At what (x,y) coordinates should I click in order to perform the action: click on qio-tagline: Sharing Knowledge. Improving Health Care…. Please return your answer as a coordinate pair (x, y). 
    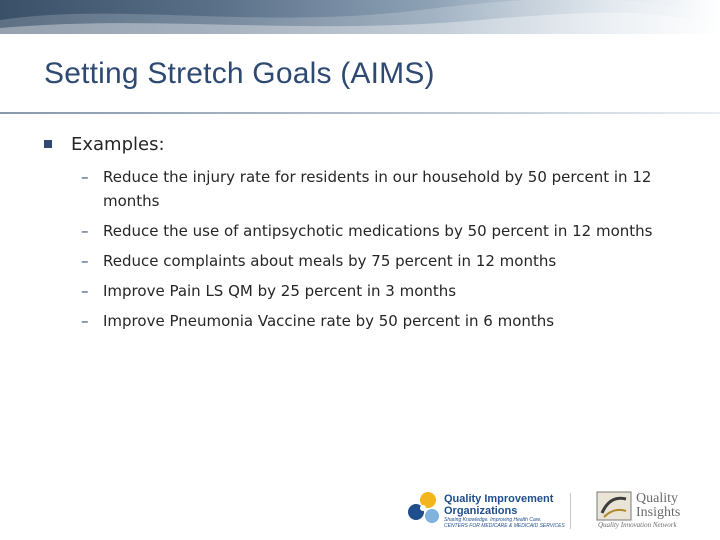
    Looking at the image, I should click on (504, 523).